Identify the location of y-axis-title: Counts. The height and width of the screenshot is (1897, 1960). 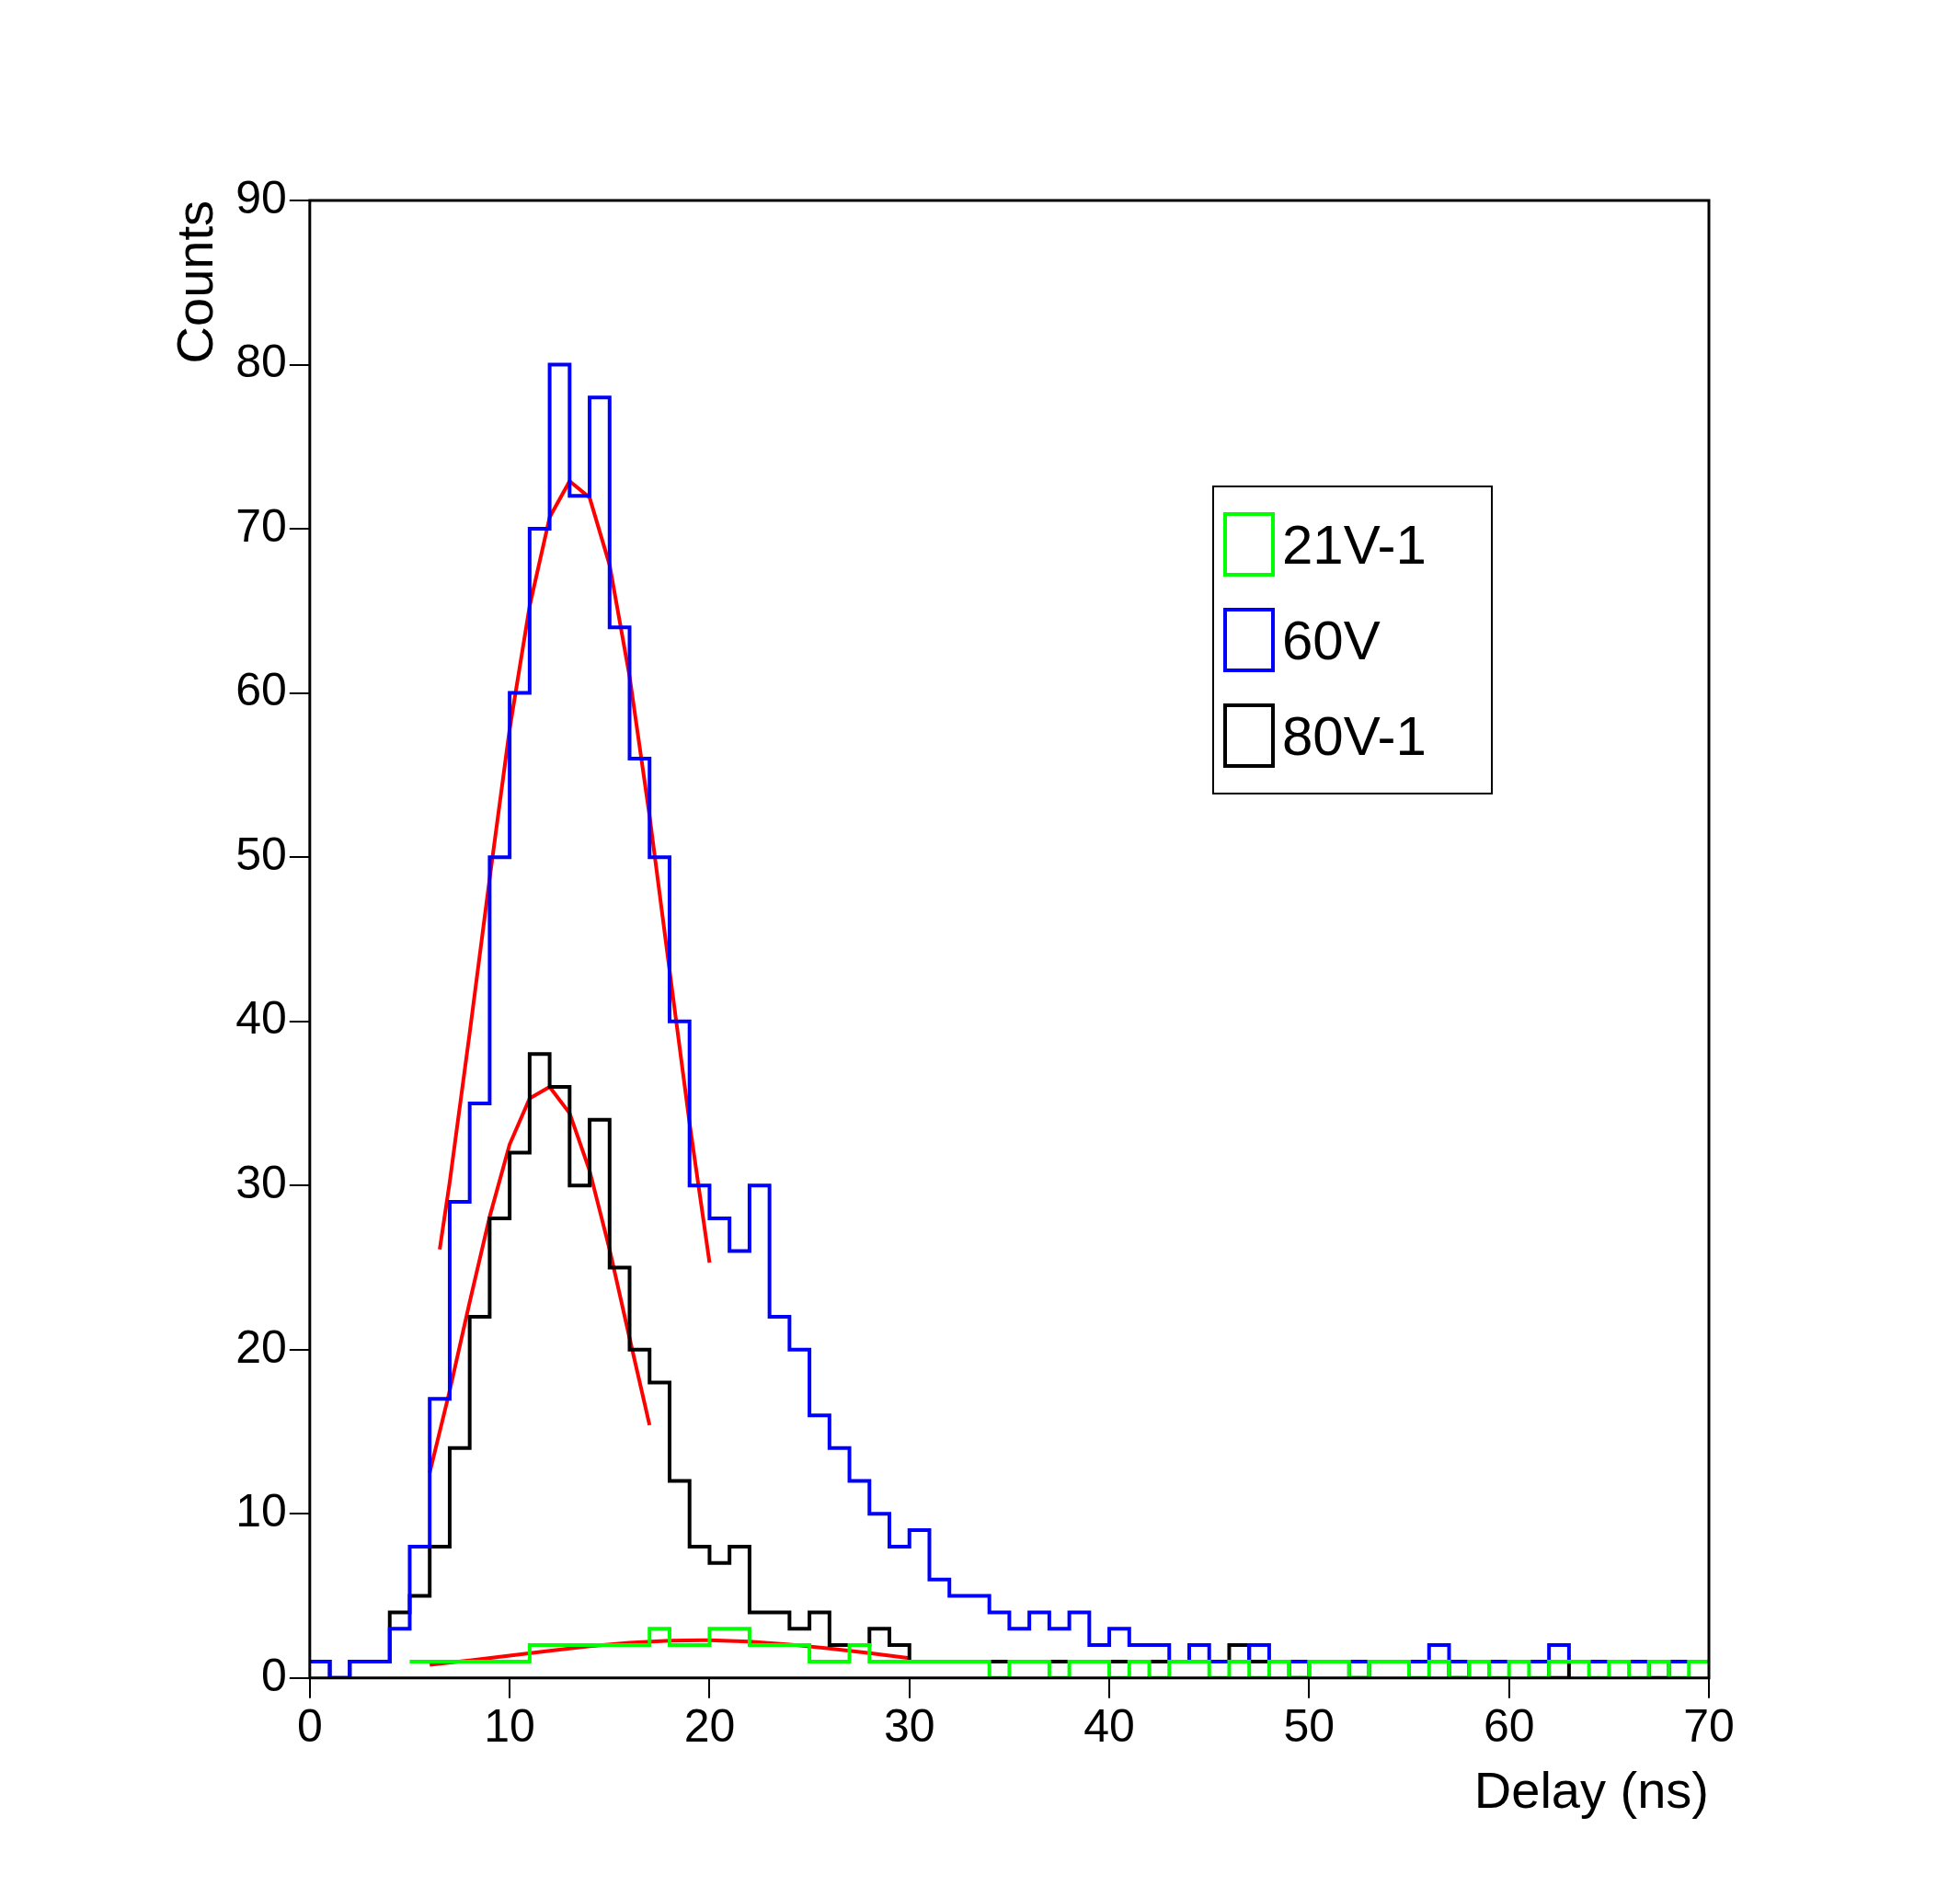
(195, 282).